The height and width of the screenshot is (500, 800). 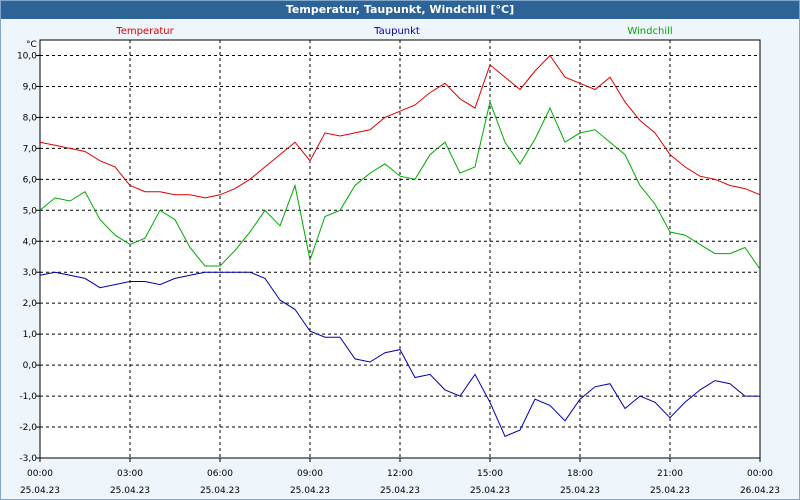 I want to click on y-tick-label: -2,0, so click(x=28, y=428).